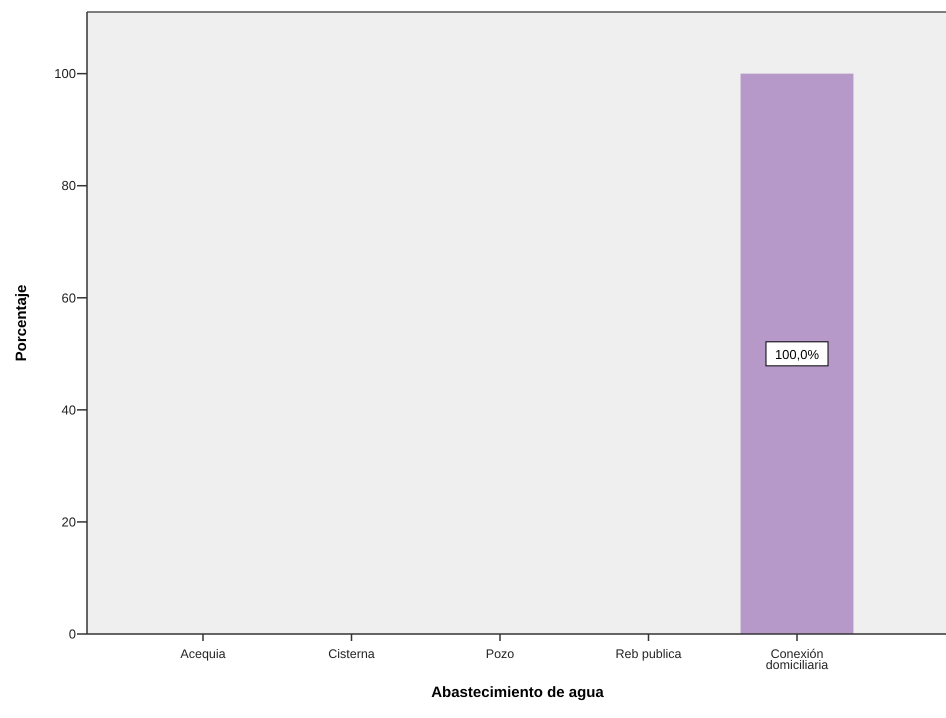 This screenshot has width=946, height=718. Describe the element at coordinates (21, 323) in the screenshot. I see `y-axis-title: Porcentaje` at that location.